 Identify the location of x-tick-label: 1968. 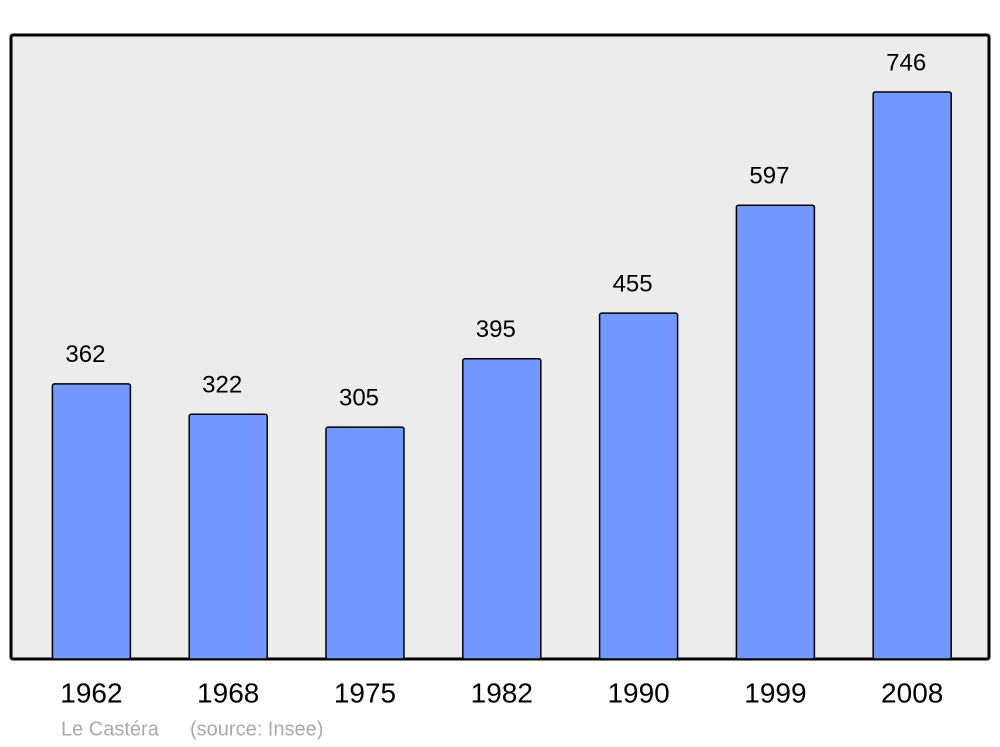
(228, 692).